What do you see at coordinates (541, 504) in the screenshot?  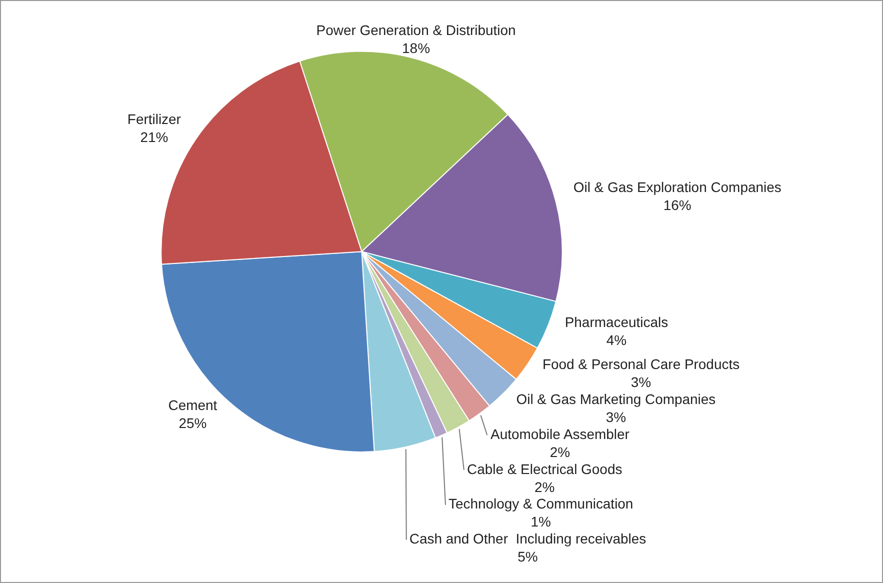 I see `slice-label: Technology & Communication` at bounding box center [541, 504].